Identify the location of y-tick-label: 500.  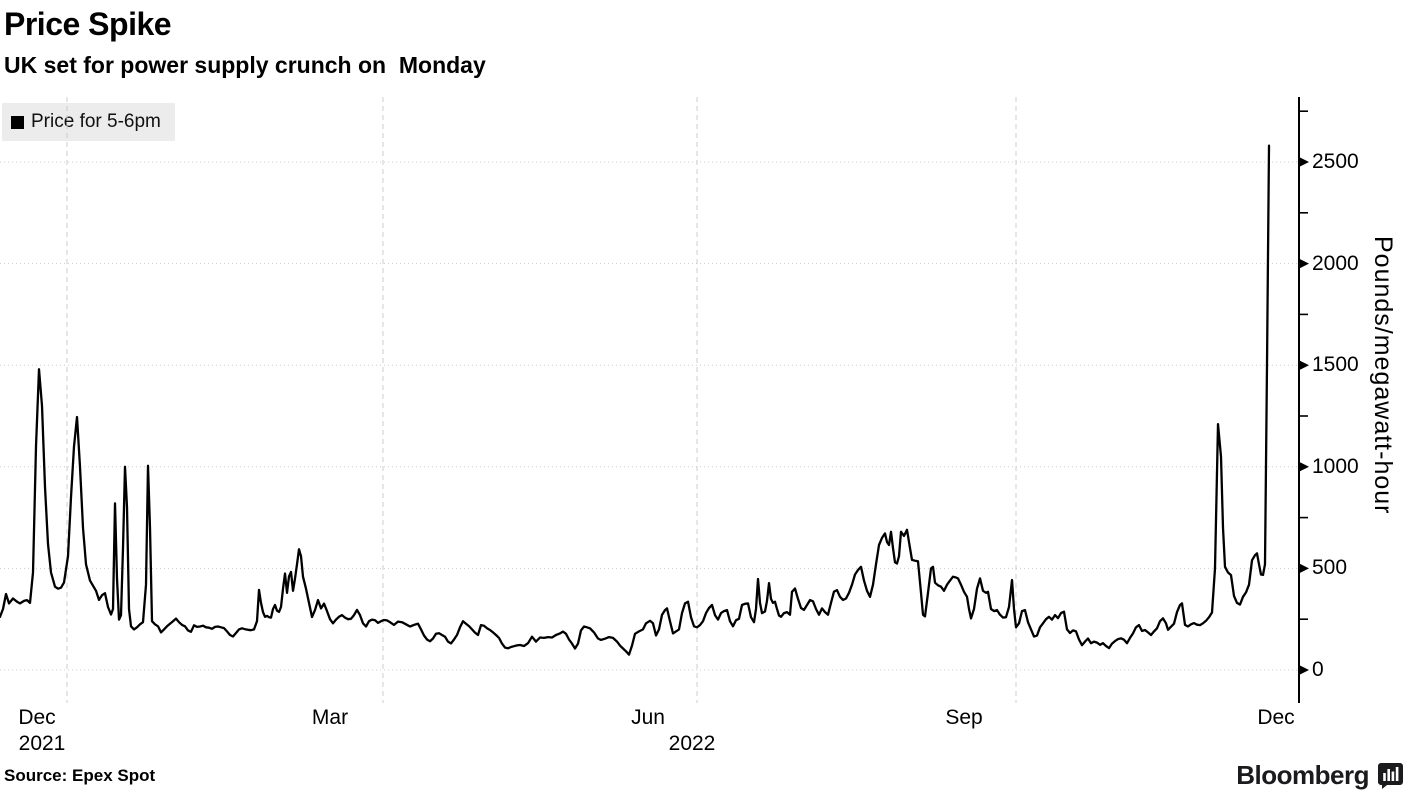
(1330, 568).